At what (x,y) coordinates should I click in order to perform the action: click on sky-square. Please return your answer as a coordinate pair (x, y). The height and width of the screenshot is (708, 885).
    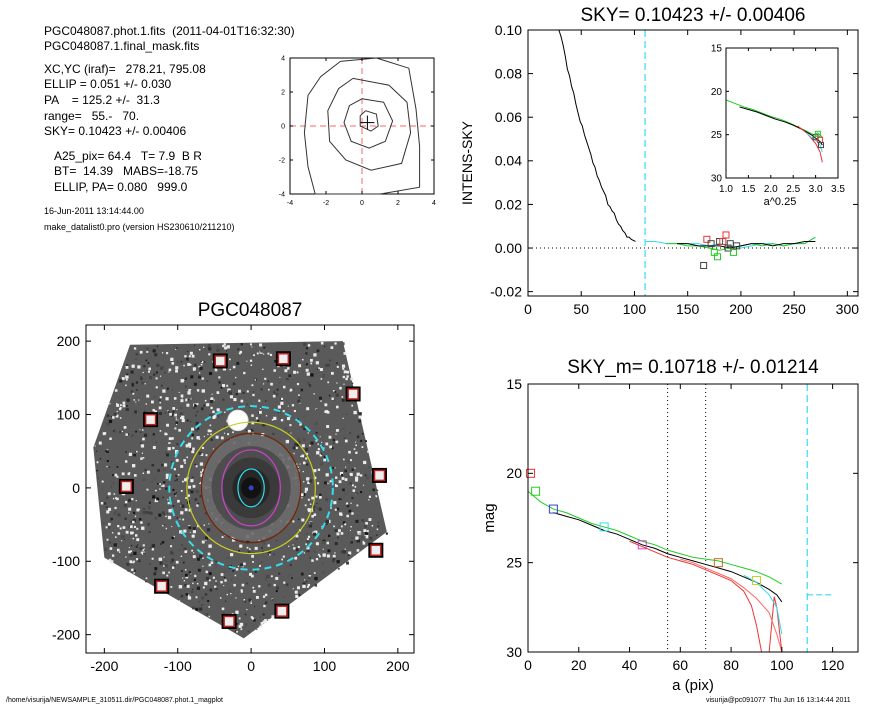
    Looking at the image, I should click on (723, 241).